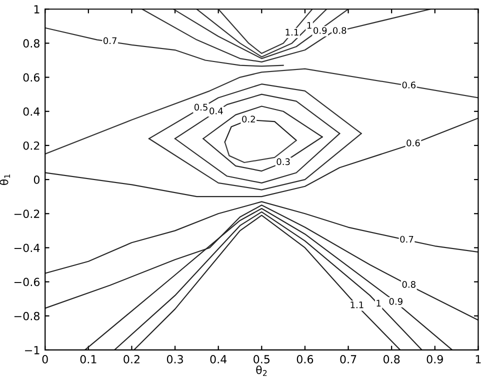 This screenshot has width=485, height=380. Describe the element at coordinates (37, 180) in the screenshot. I see `y-tick-label: 0` at that location.